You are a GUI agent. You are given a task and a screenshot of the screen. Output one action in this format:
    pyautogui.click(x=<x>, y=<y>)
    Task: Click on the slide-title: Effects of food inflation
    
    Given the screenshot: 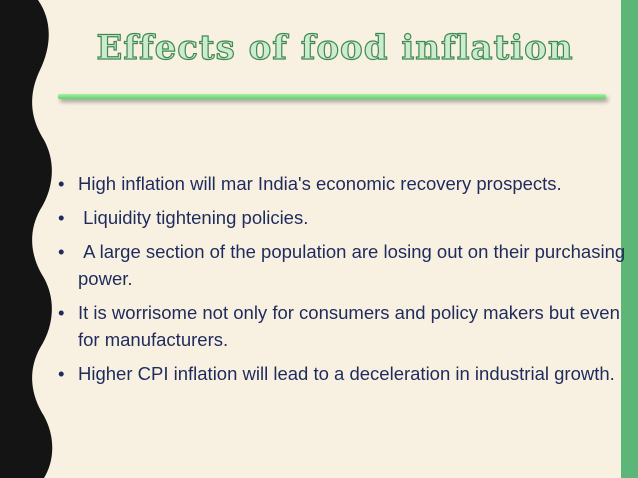 What is the action you would take?
    pyautogui.click(x=335, y=47)
    